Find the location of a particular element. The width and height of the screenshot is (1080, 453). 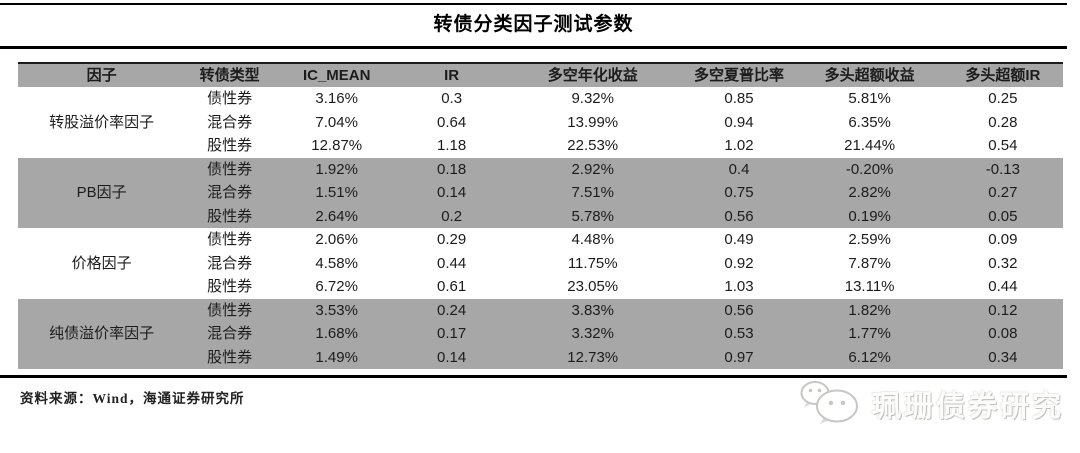

value-cell: 0.75 is located at coordinates (739, 193).